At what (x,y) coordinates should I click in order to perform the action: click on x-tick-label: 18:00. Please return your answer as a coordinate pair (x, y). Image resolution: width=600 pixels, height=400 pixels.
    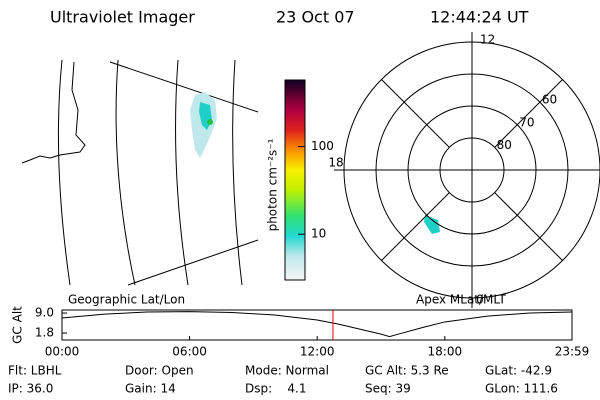
    Looking at the image, I should click on (445, 352).